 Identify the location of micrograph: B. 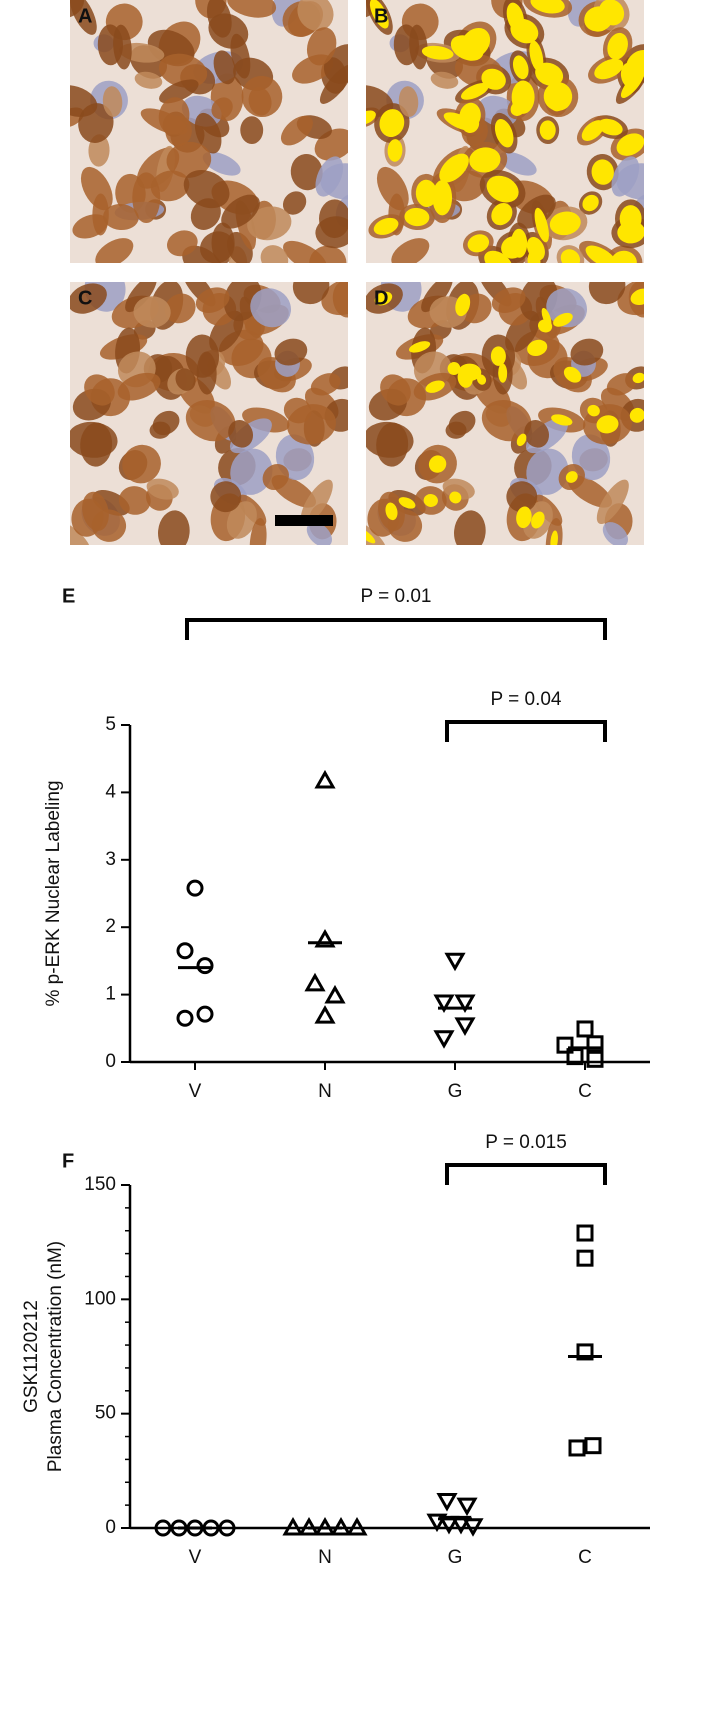
(505, 131).